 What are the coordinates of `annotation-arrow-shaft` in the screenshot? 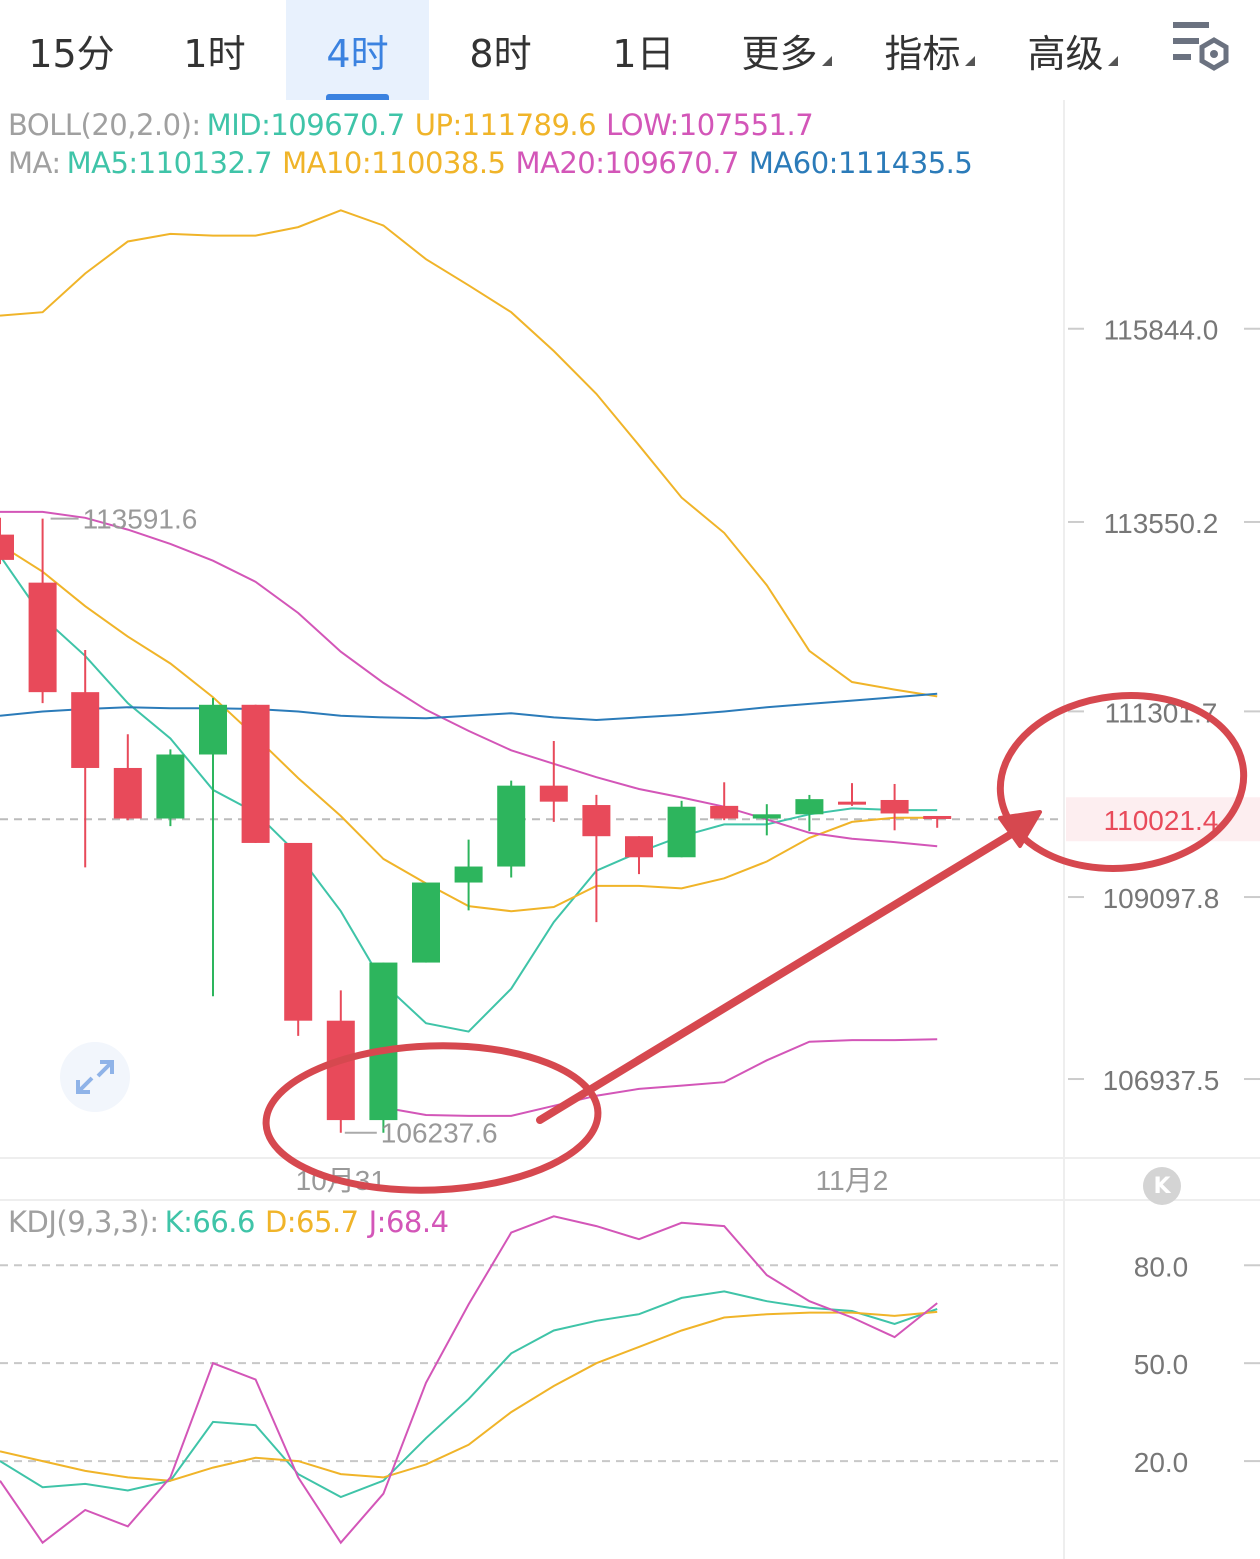 It's located at (779, 975).